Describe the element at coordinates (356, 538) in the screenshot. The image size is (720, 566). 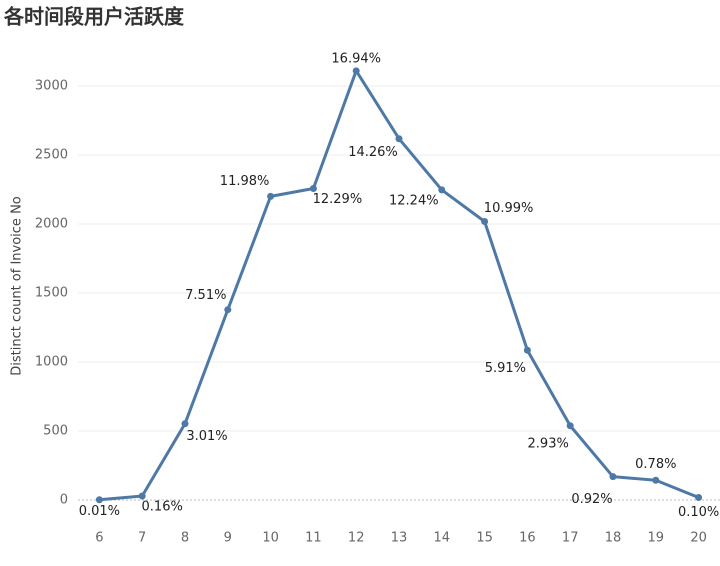
I see `x-tick-label: 12` at that location.